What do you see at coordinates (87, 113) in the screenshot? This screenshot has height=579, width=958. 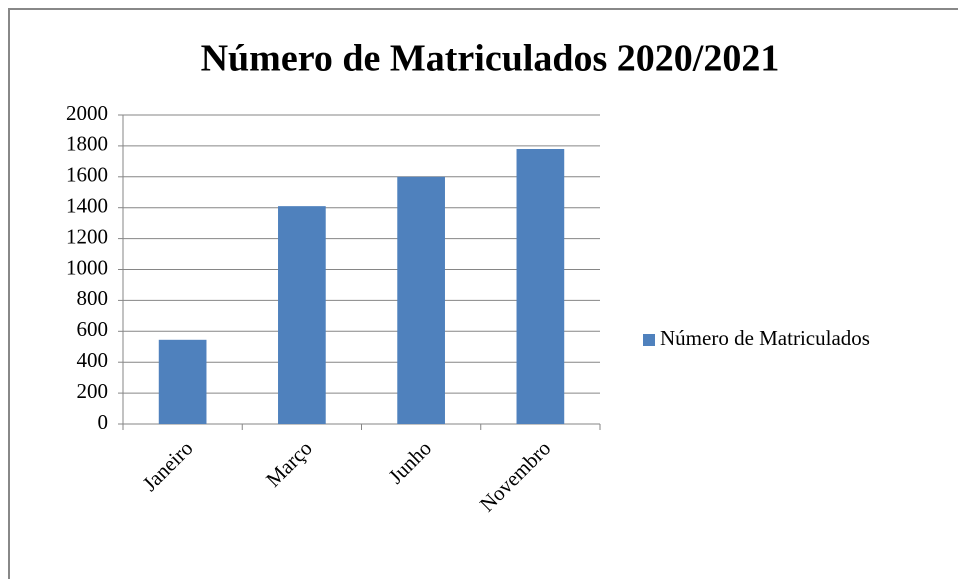 I see `y-tick-label: 2000` at bounding box center [87, 113].